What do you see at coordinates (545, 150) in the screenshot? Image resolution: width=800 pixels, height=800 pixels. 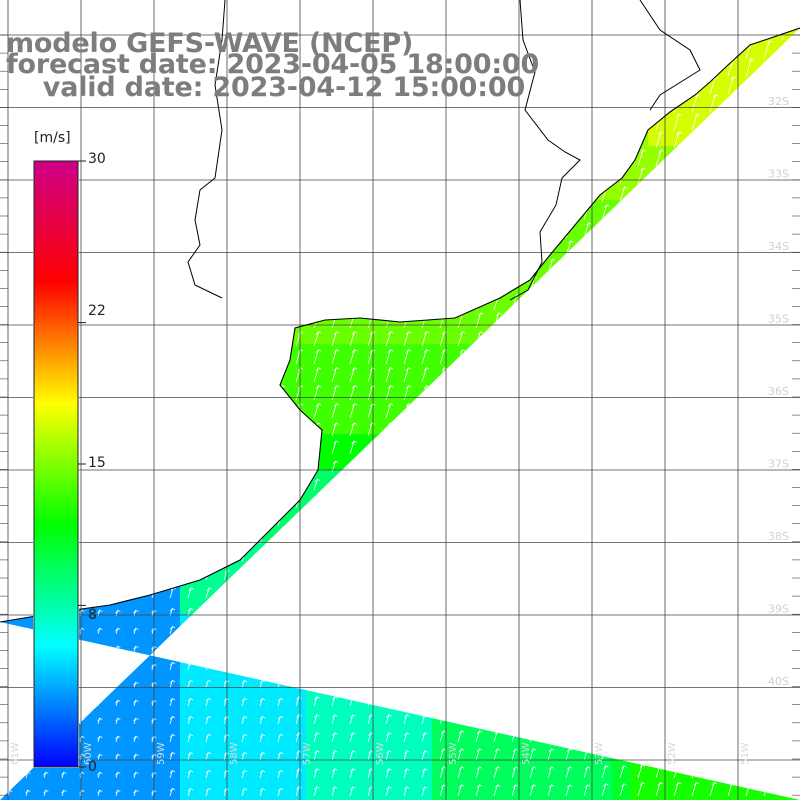 I see `country-border` at bounding box center [545, 150].